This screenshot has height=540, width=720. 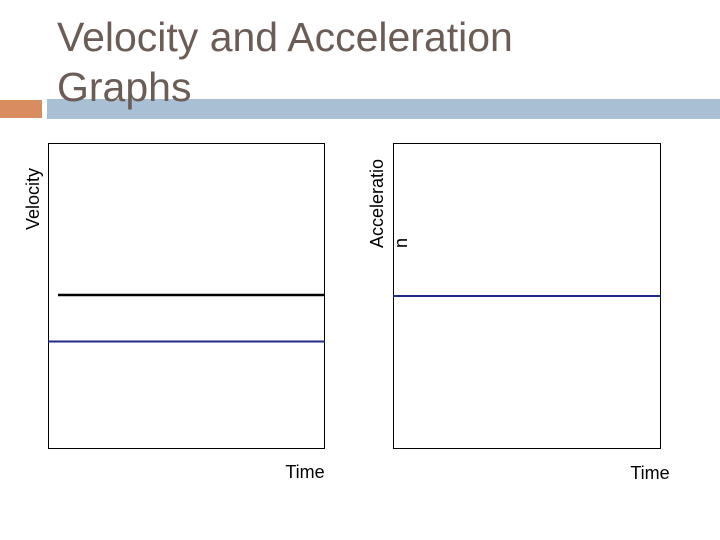 What do you see at coordinates (383, 109) in the screenshot?
I see `title-bar` at bounding box center [383, 109].